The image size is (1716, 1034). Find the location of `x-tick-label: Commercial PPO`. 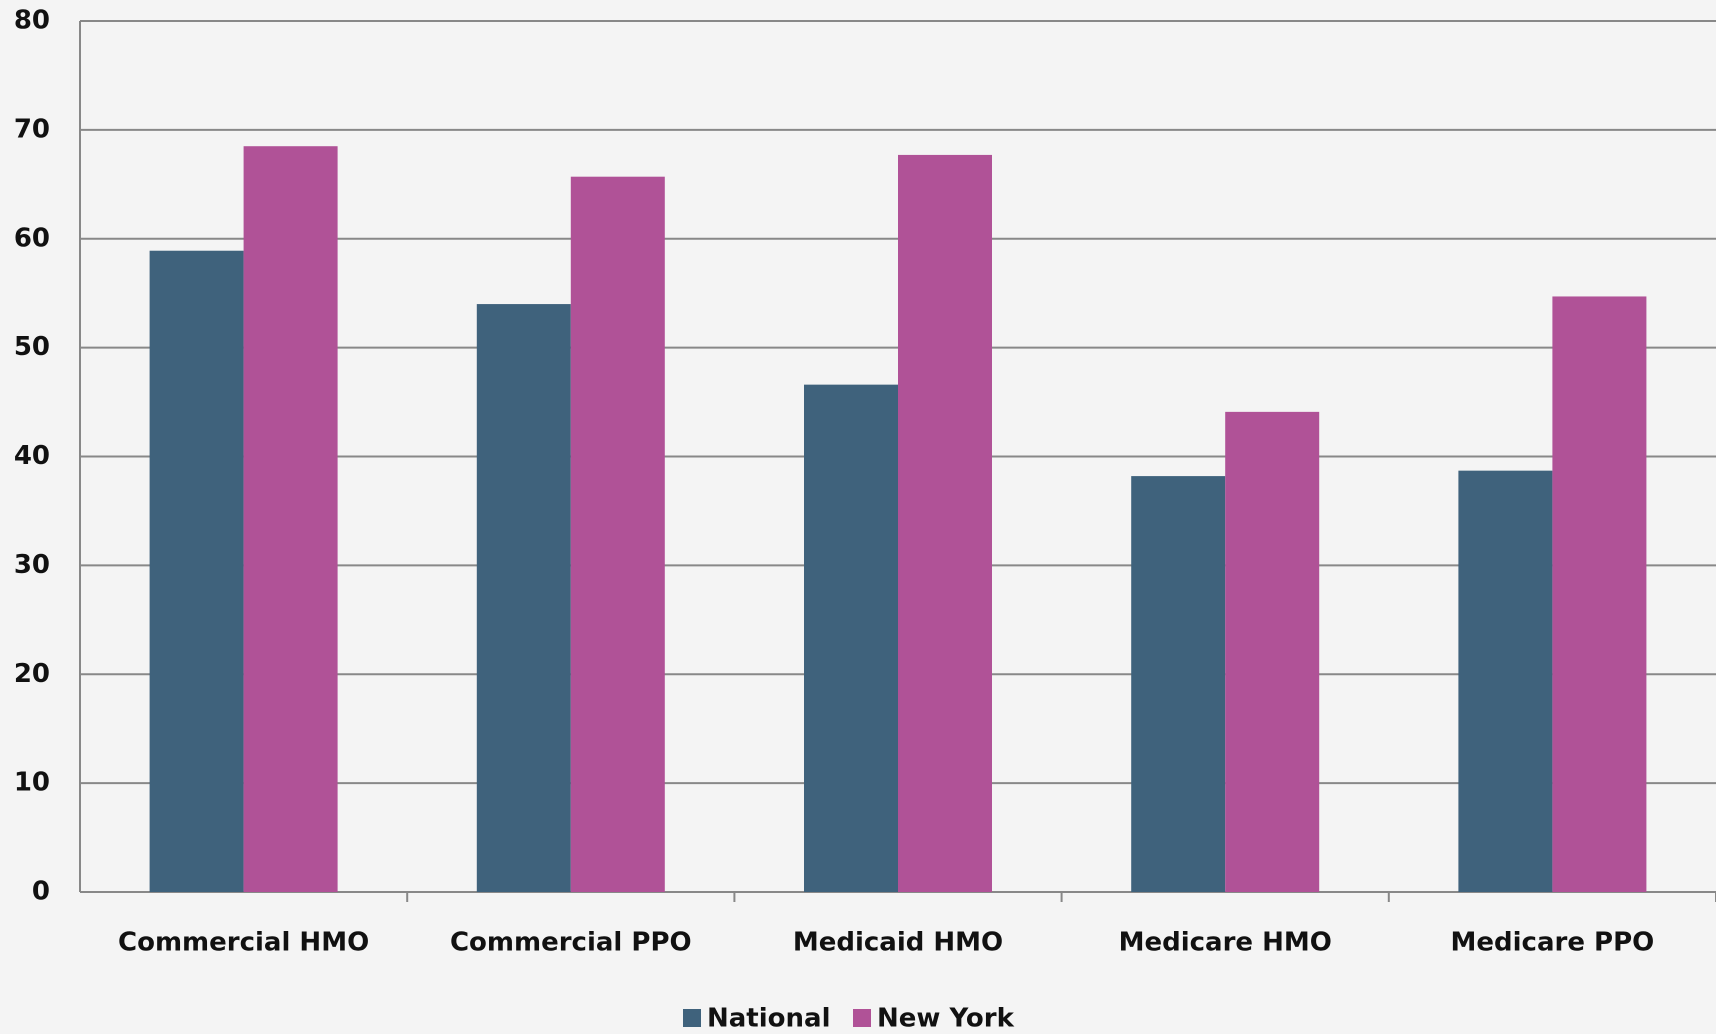

x-tick-label: Commercial PPO is located at coordinates (571, 943).